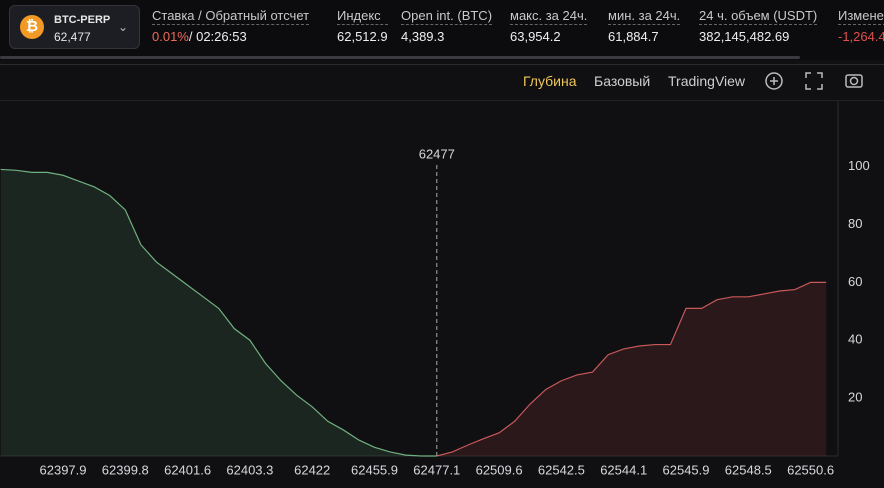 The height and width of the screenshot is (488, 884). I want to click on stat: Изменение -1,264.4, so click(861, 26).